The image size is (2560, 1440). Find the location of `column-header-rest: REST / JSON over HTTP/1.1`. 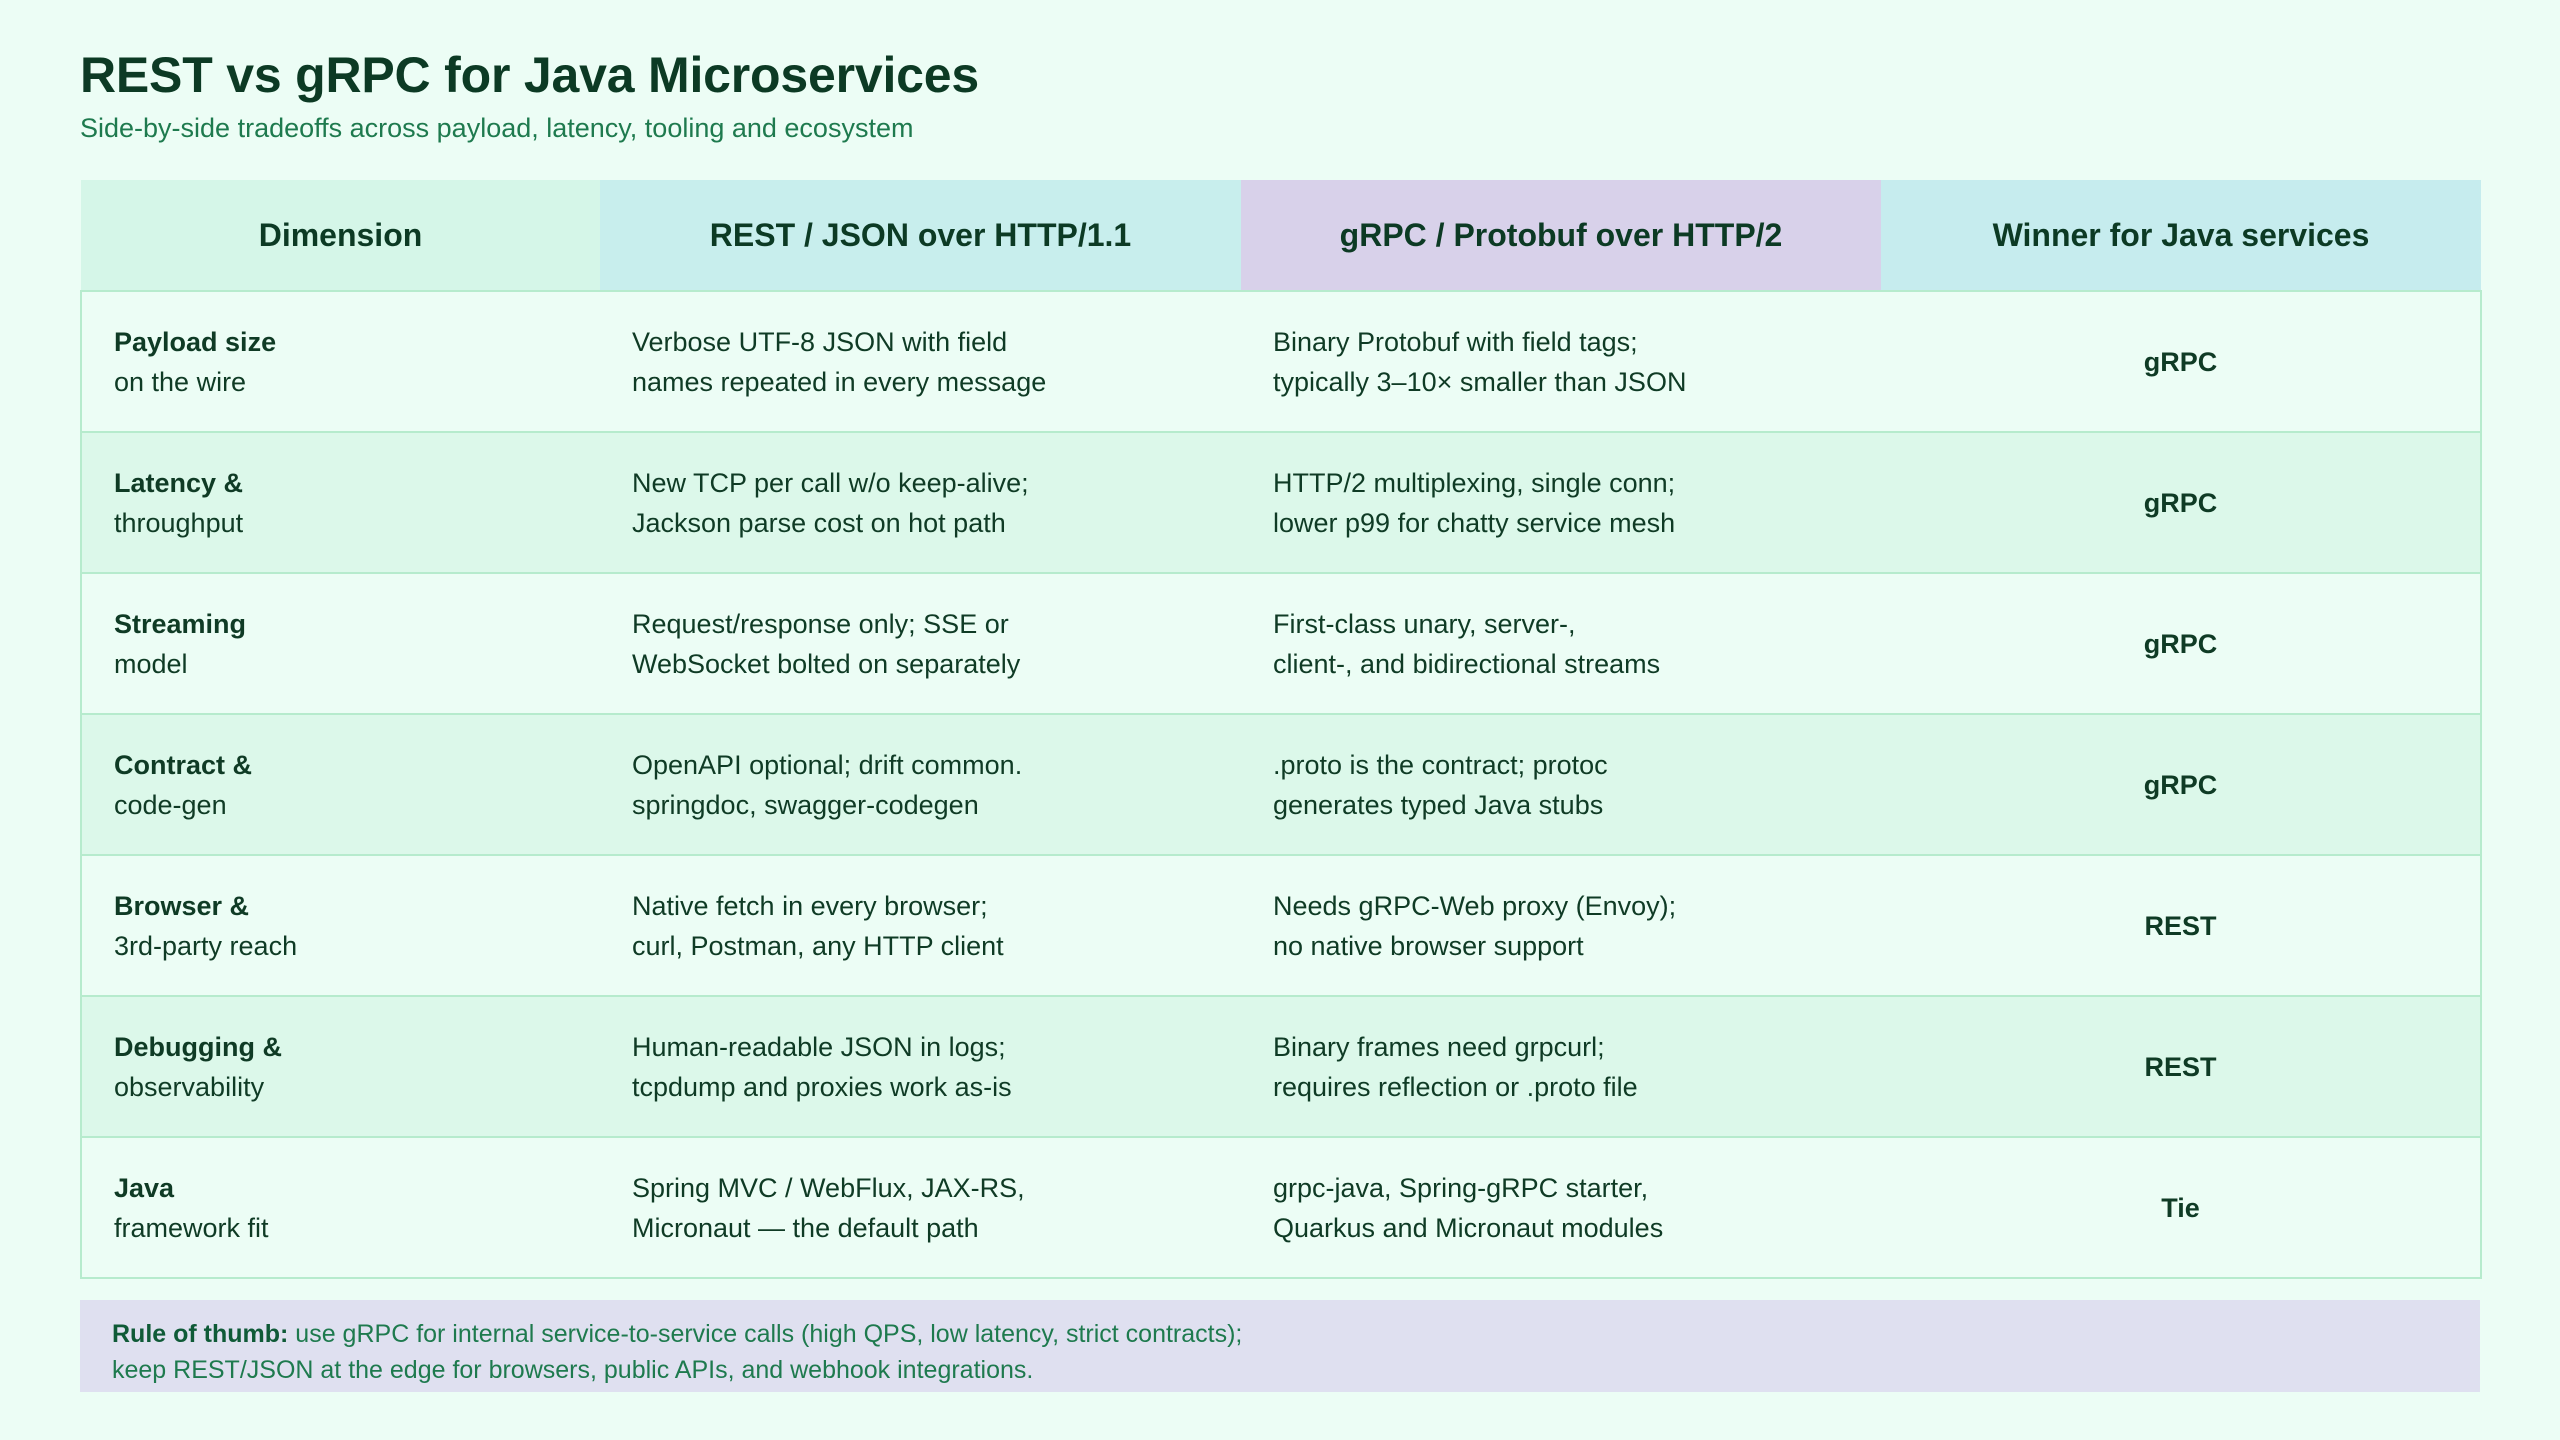

column-header-rest: REST / JSON over HTTP/1.1 is located at coordinates (920, 235).